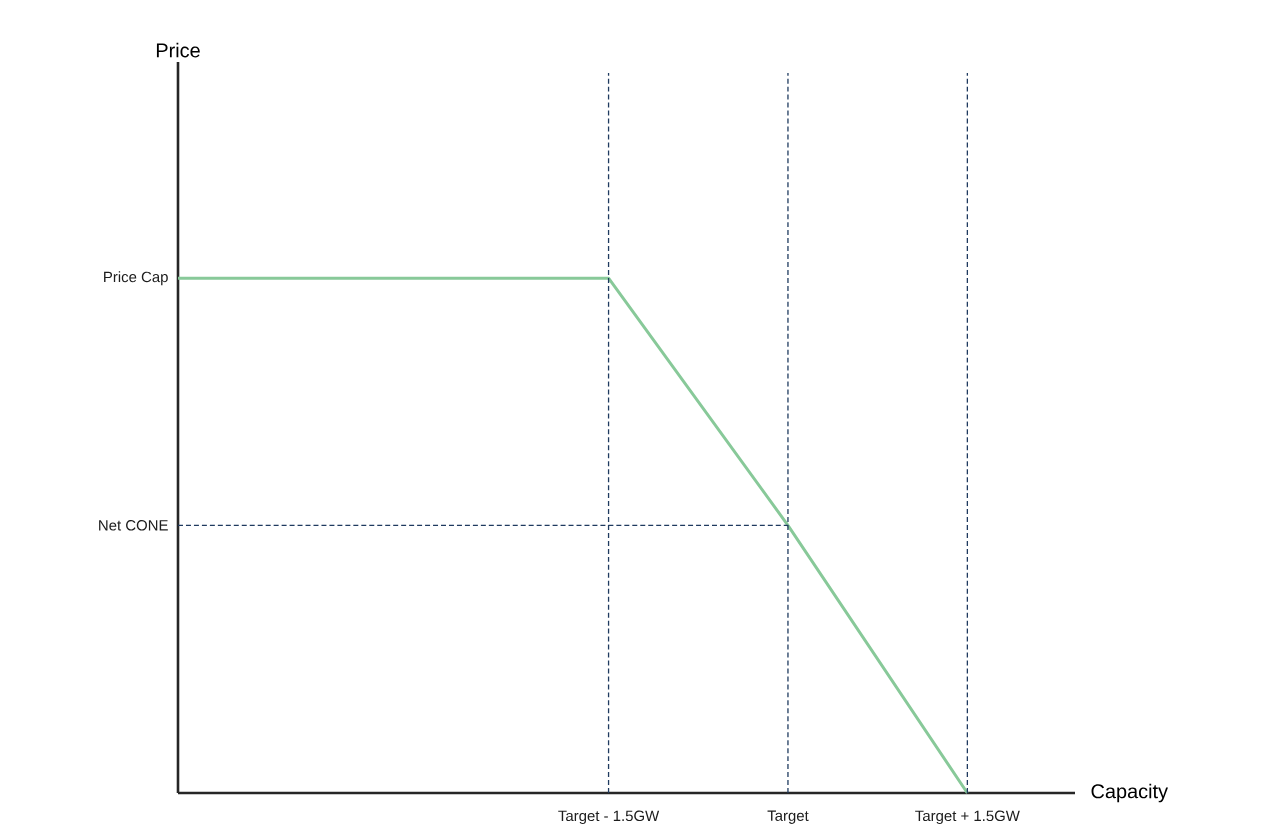 The height and width of the screenshot is (840, 1268). Describe the element at coordinates (133, 525) in the screenshot. I see `ref-line-label: Net CONE` at that location.